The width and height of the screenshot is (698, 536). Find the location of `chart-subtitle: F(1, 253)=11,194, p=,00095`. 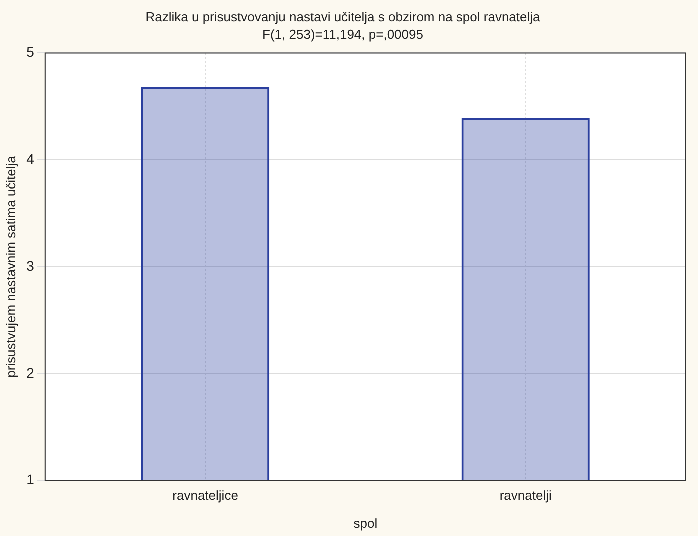

chart-subtitle: F(1, 253)=11,194, p=,00095 is located at coordinates (343, 34).